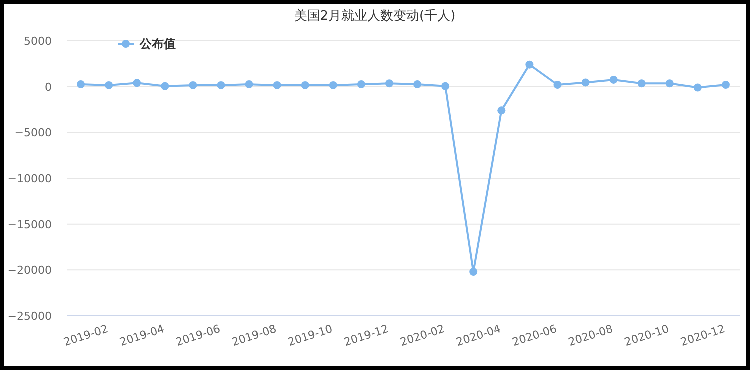  Describe the element at coordinates (48, 87) in the screenshot. I see `y-tick-label: 0` at that location.